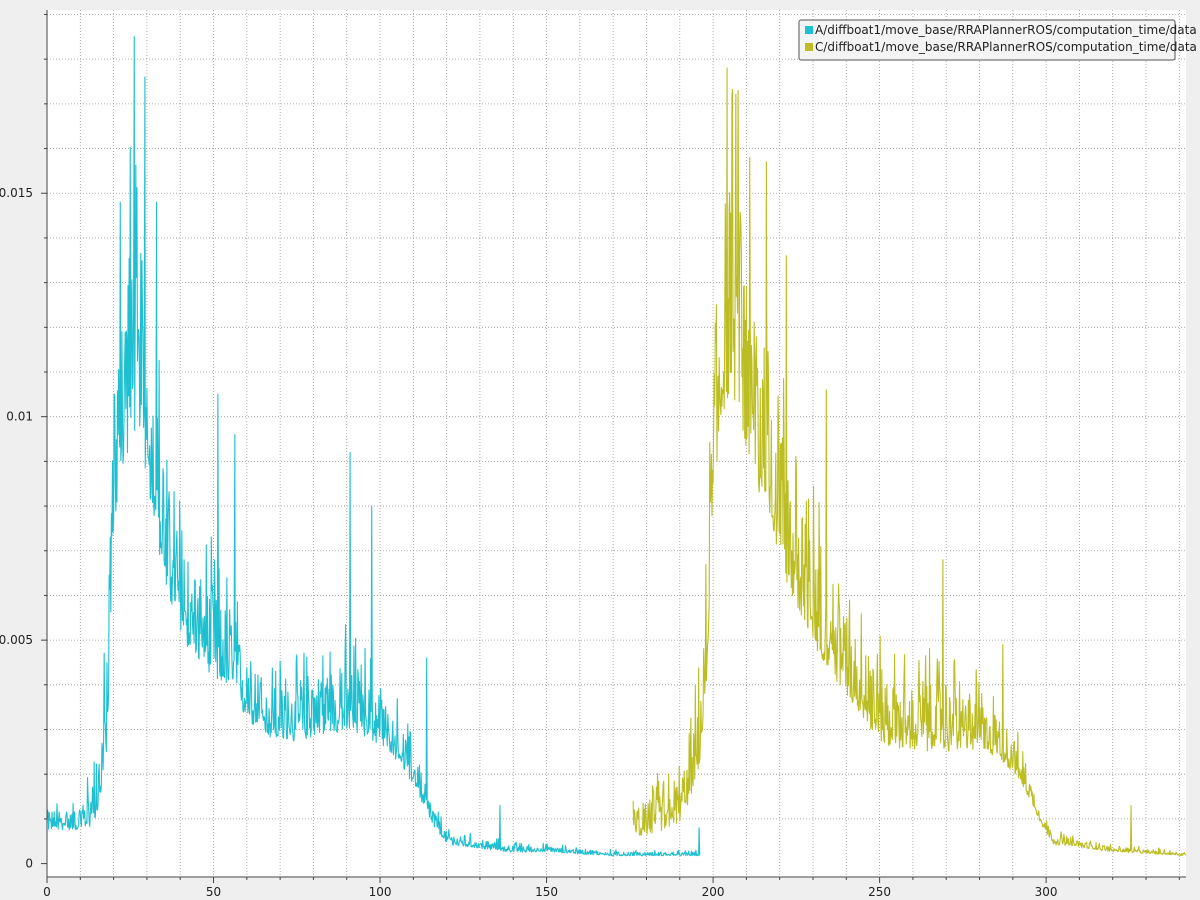  Describe the element at coordinates (213, 892) in the screenshot. I see `x-tick-label: 50` at that location.